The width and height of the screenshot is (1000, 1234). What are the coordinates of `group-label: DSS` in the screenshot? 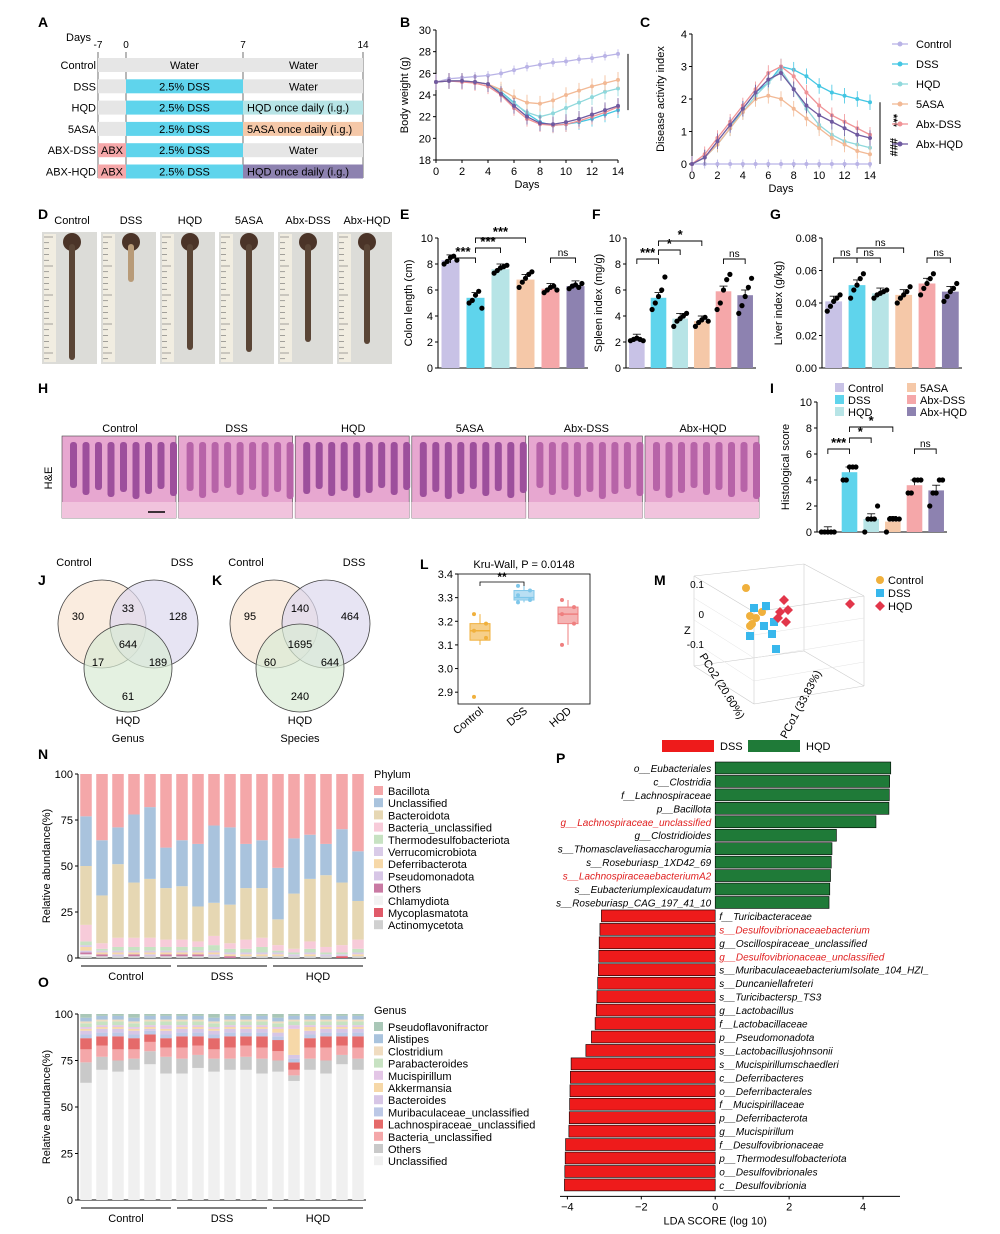 It's located at (222, 977).